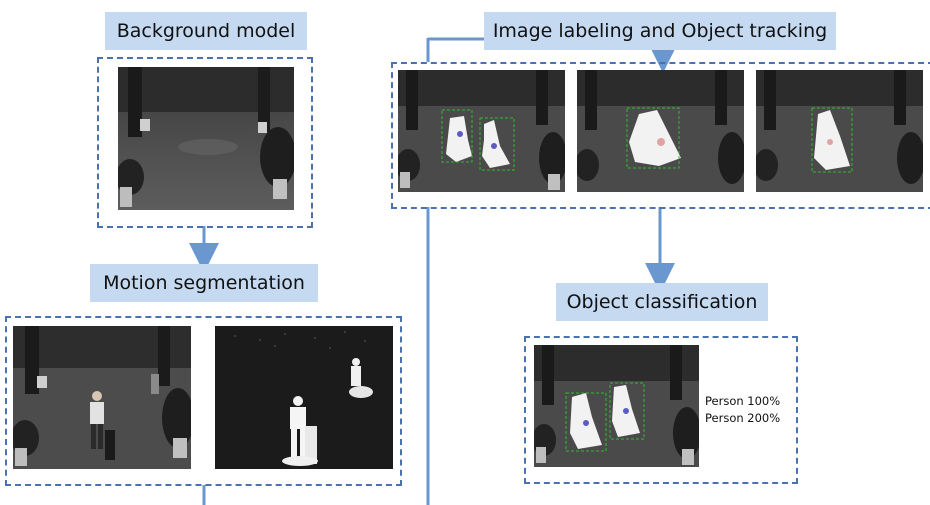  What do you see at coordinates (304, 397) in the screenshot?
I see `motion-segmentation-mask-image` at bounding box center [304, 397].